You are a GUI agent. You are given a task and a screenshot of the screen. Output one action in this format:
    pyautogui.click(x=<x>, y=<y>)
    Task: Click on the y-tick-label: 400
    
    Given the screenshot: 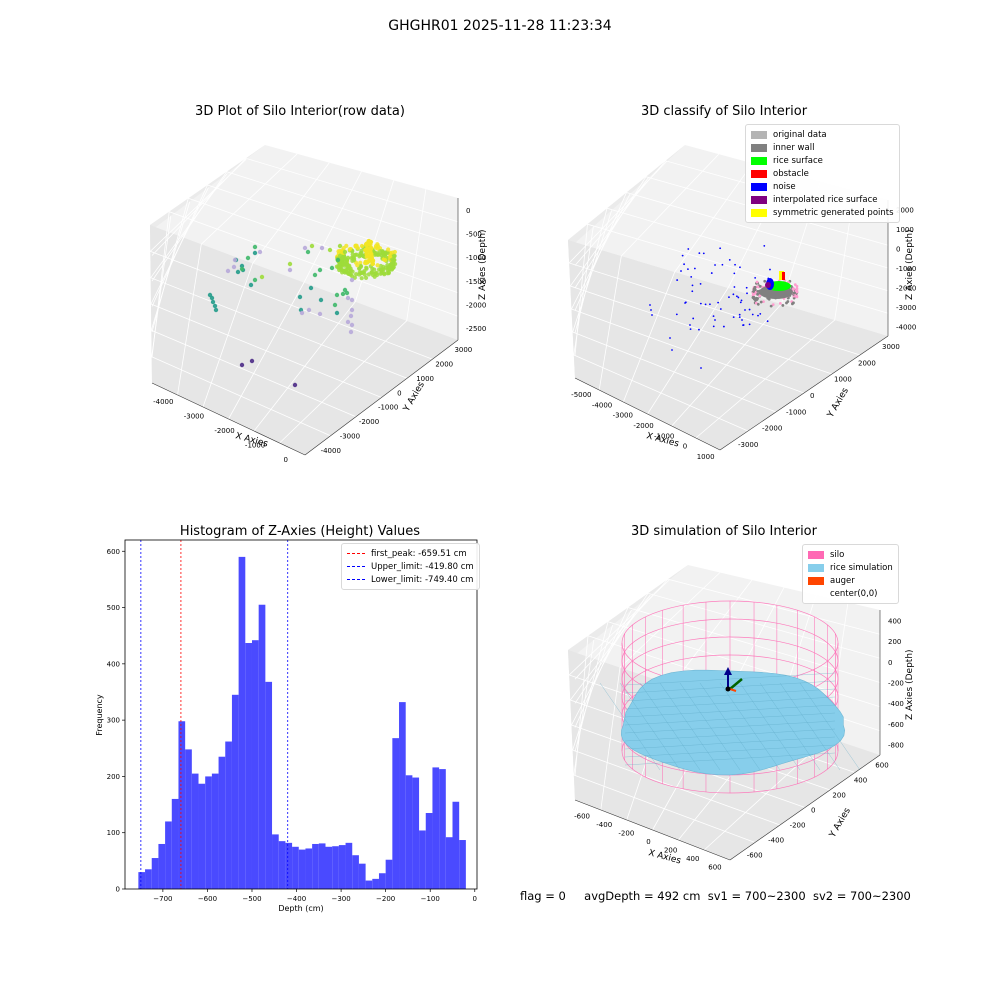 What is the action you would take?
    pyautogui.click(x=113, y=664)
    